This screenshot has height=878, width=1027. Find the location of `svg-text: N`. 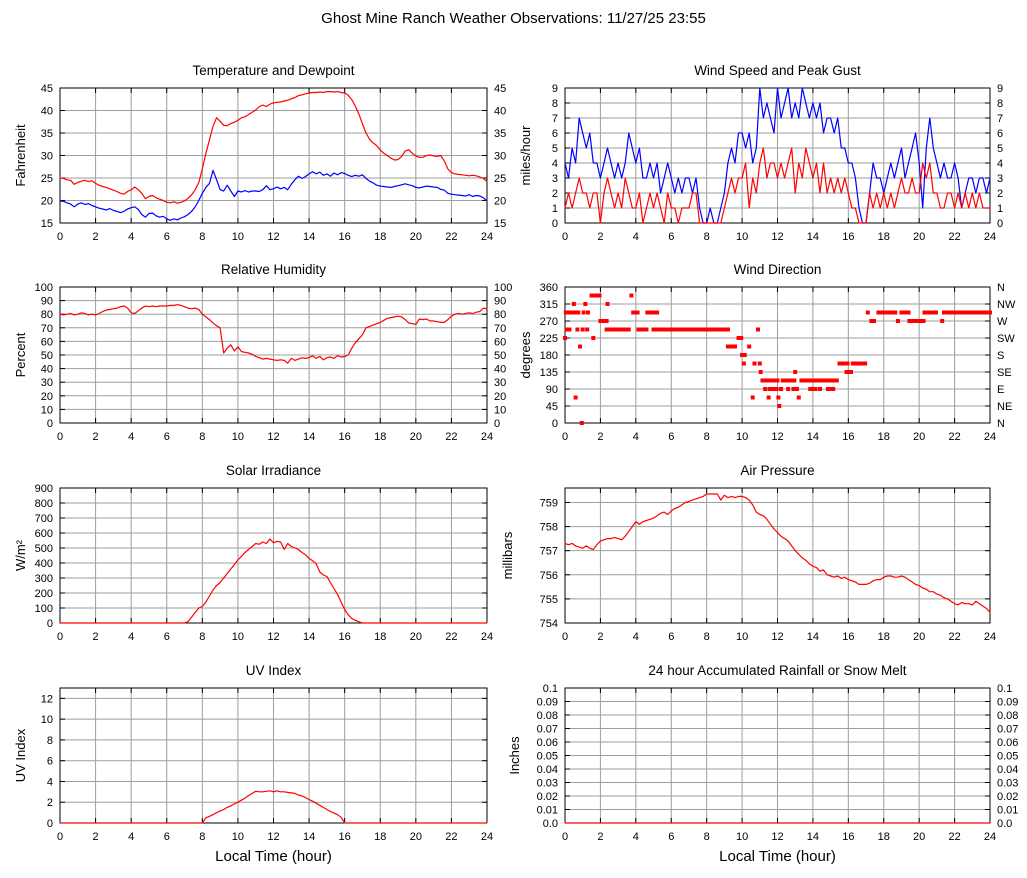

svg-text: N is located at coordinates (1001, 288).